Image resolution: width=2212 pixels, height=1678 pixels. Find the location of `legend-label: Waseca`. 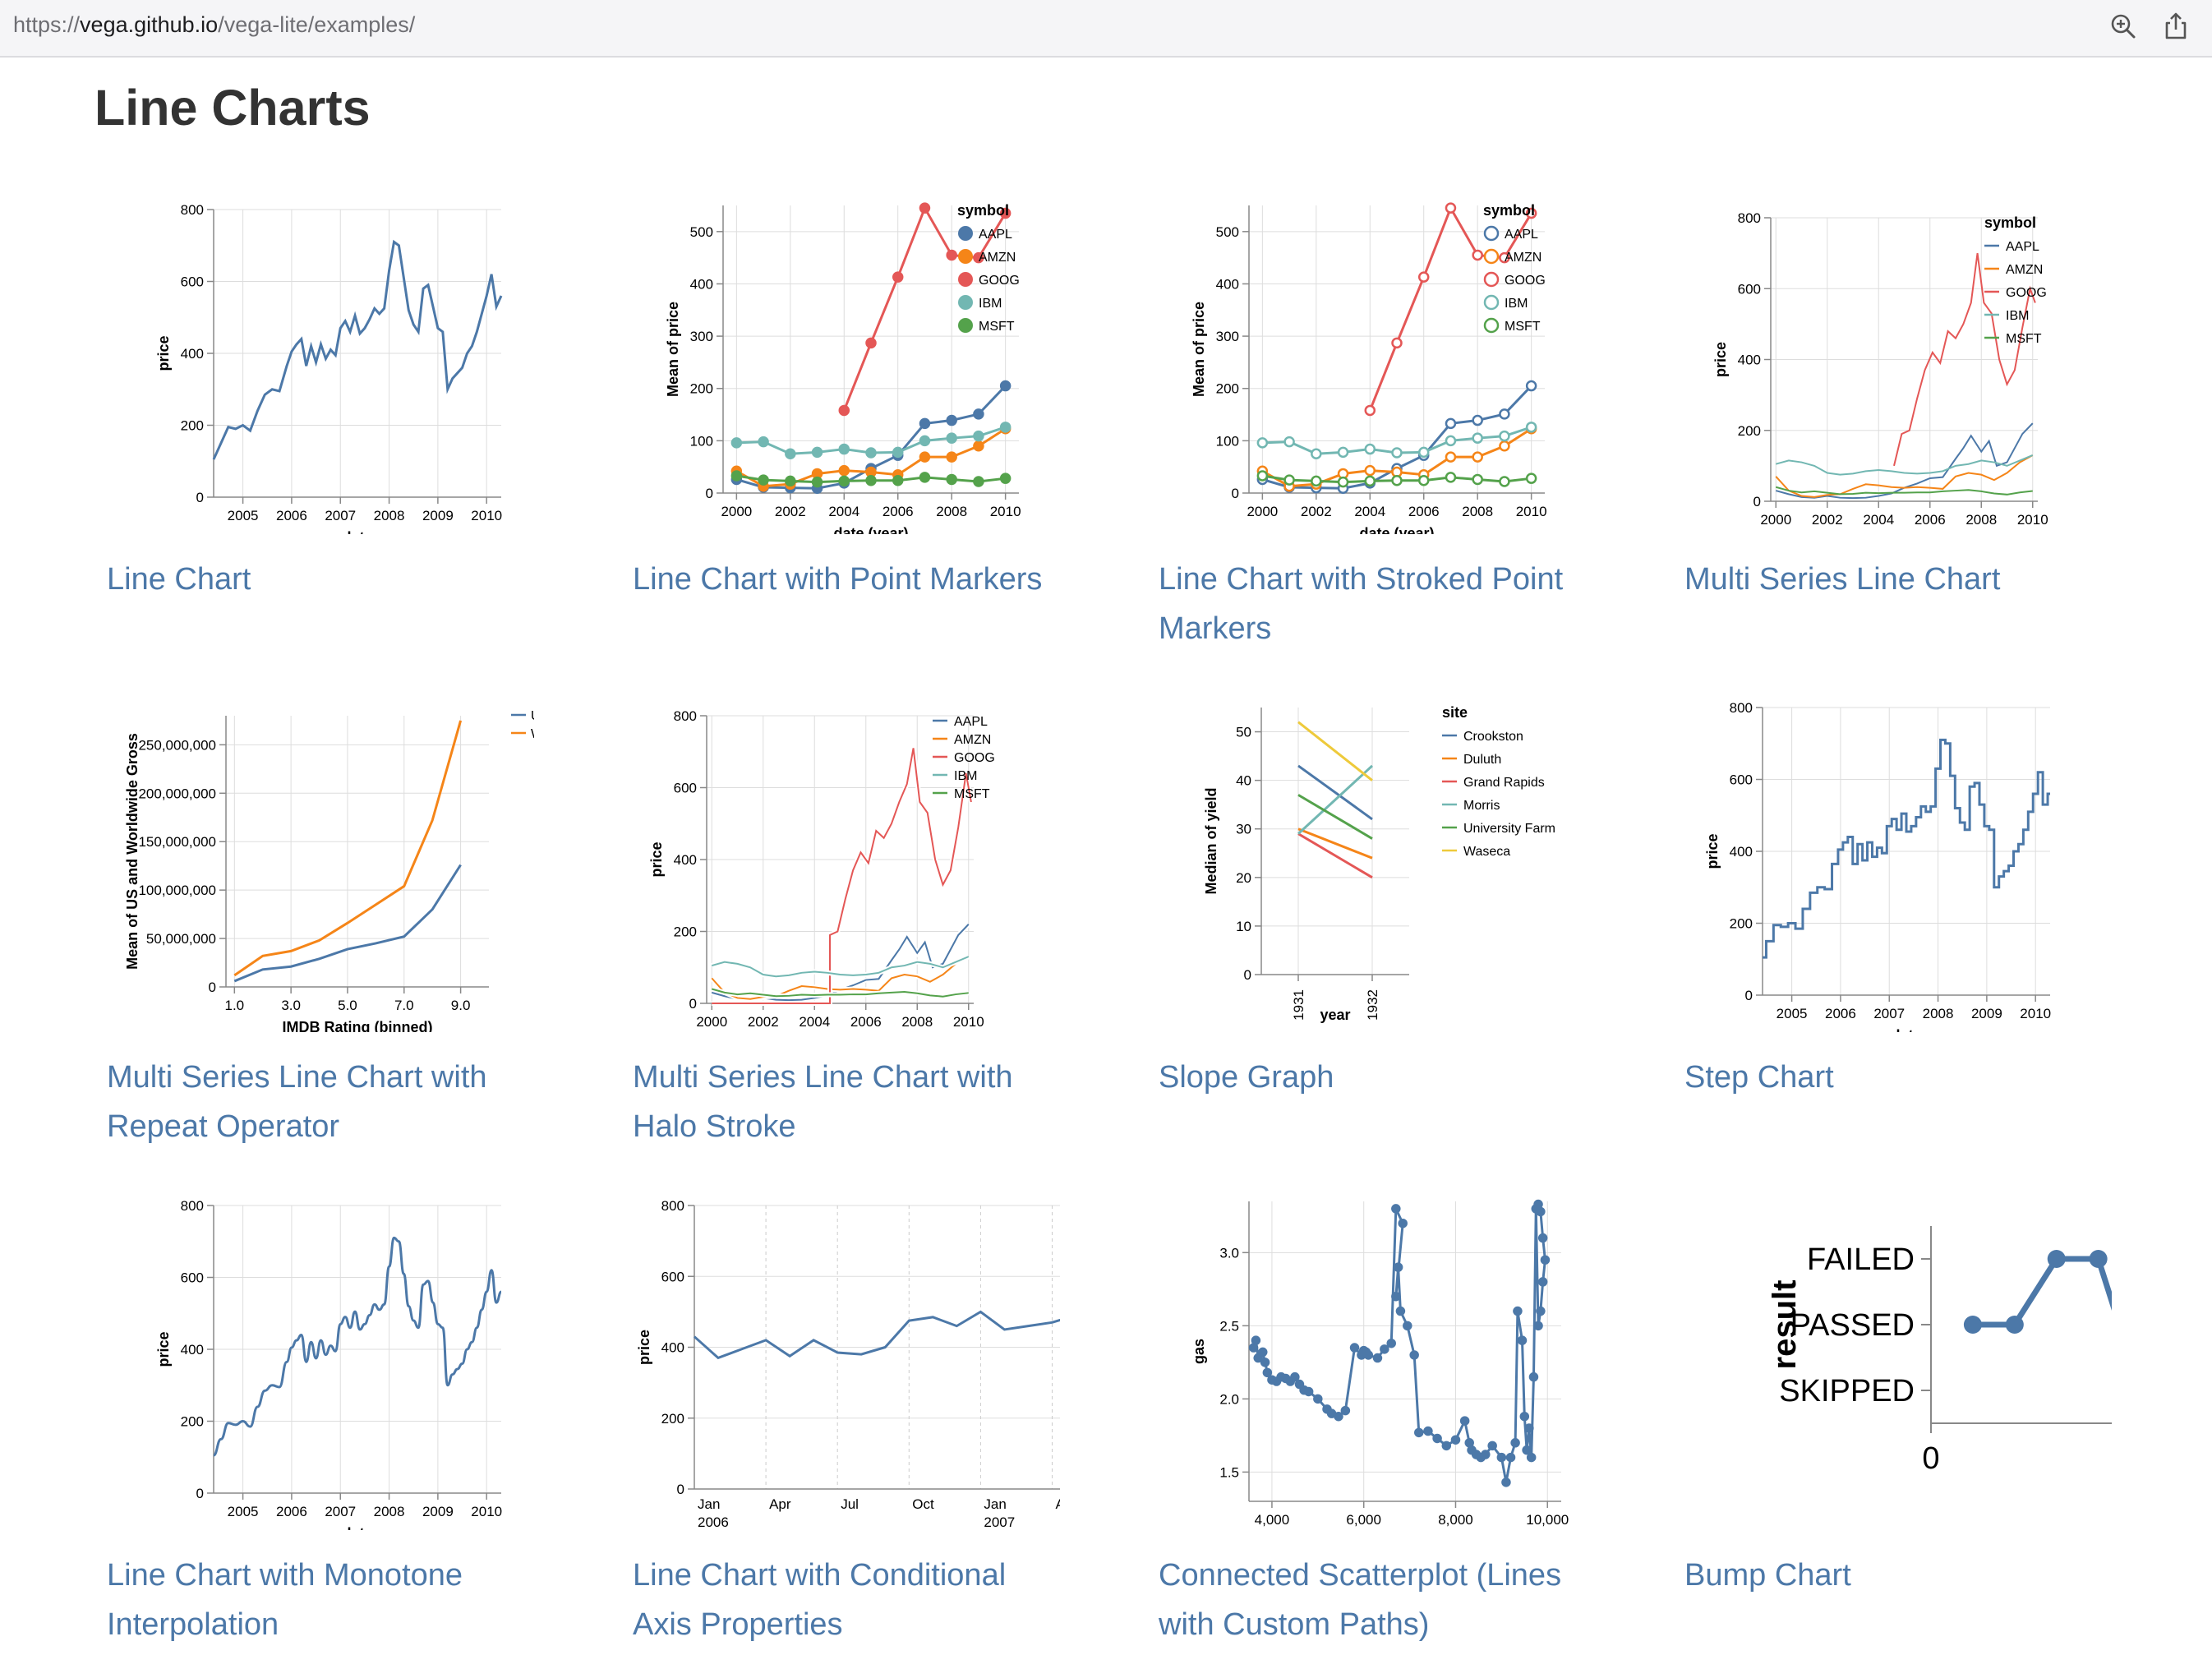

legend-label: Waseca is located at coordinates (1486, 852).